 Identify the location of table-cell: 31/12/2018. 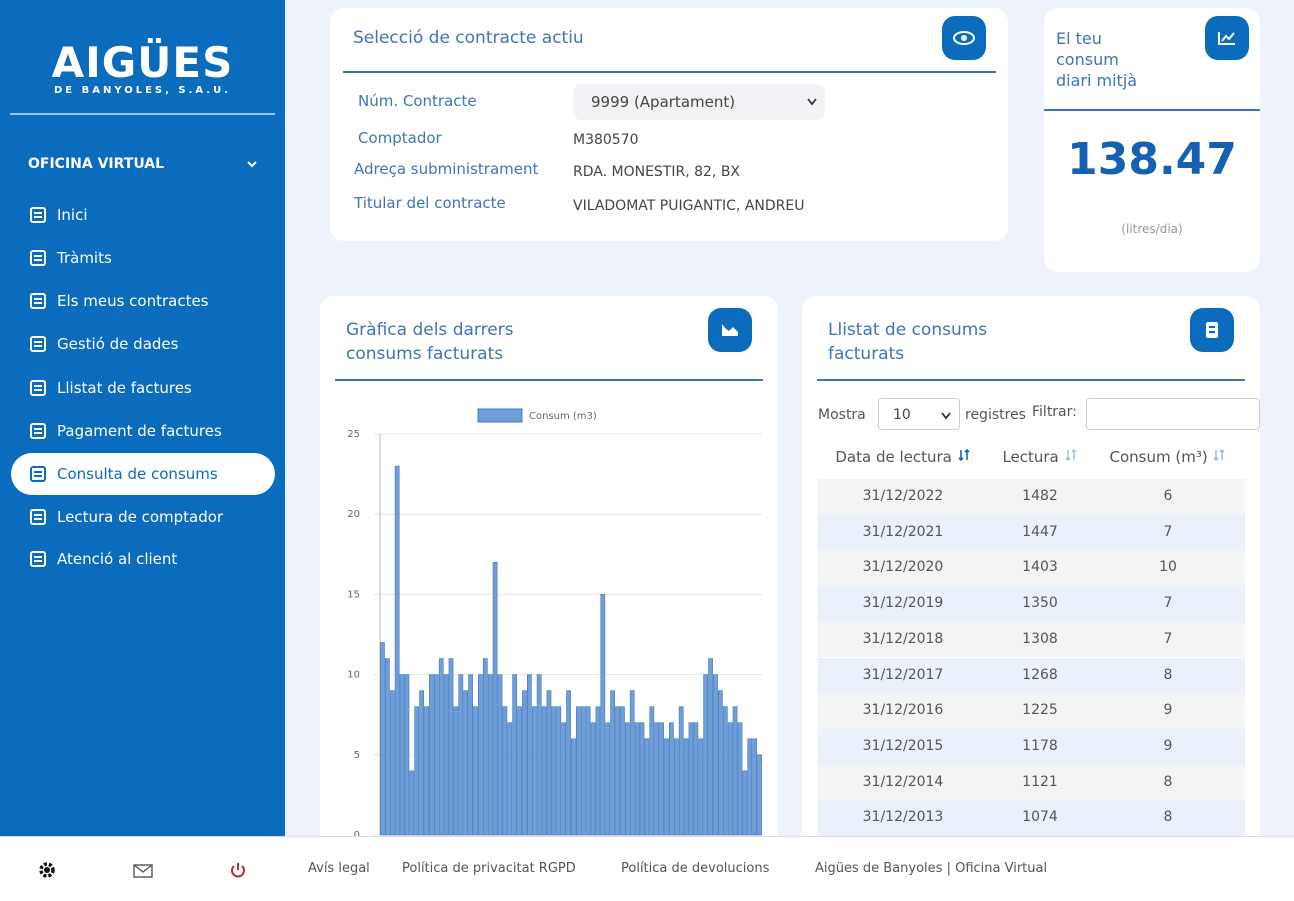
(903, 638).